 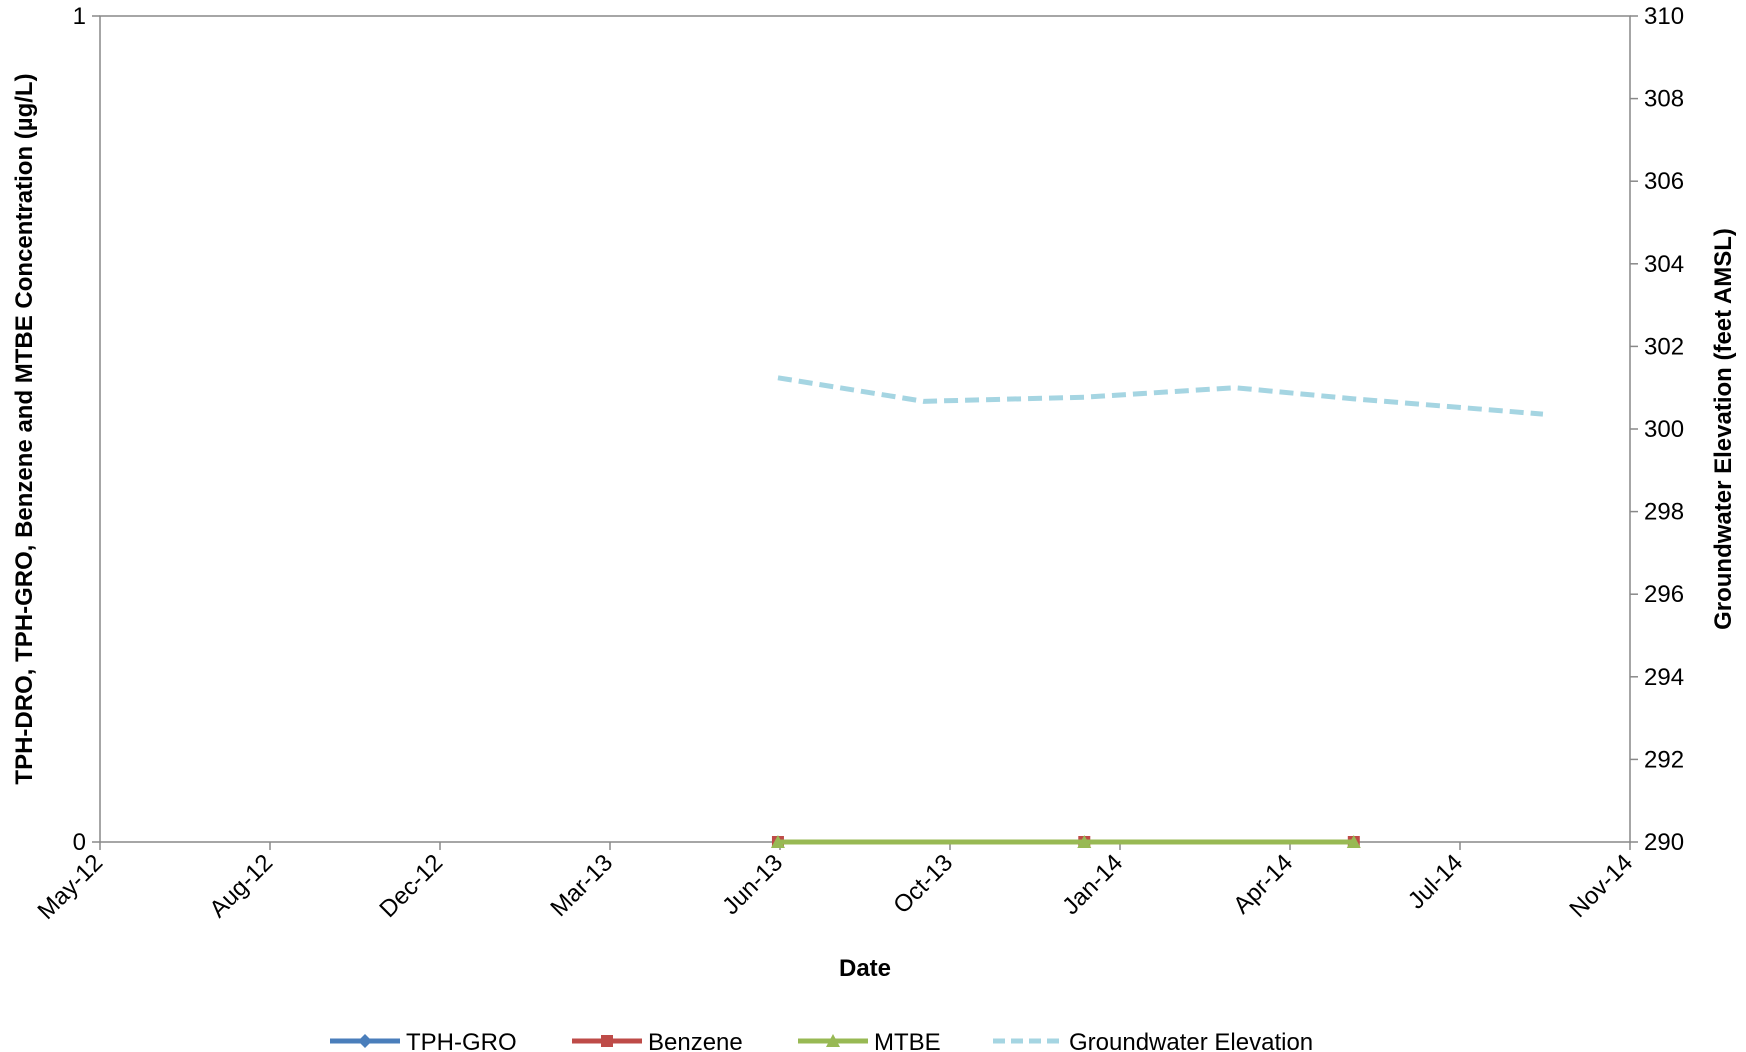 I want to click on right-y-tick-label: 294, so click(x=1664, y=677).